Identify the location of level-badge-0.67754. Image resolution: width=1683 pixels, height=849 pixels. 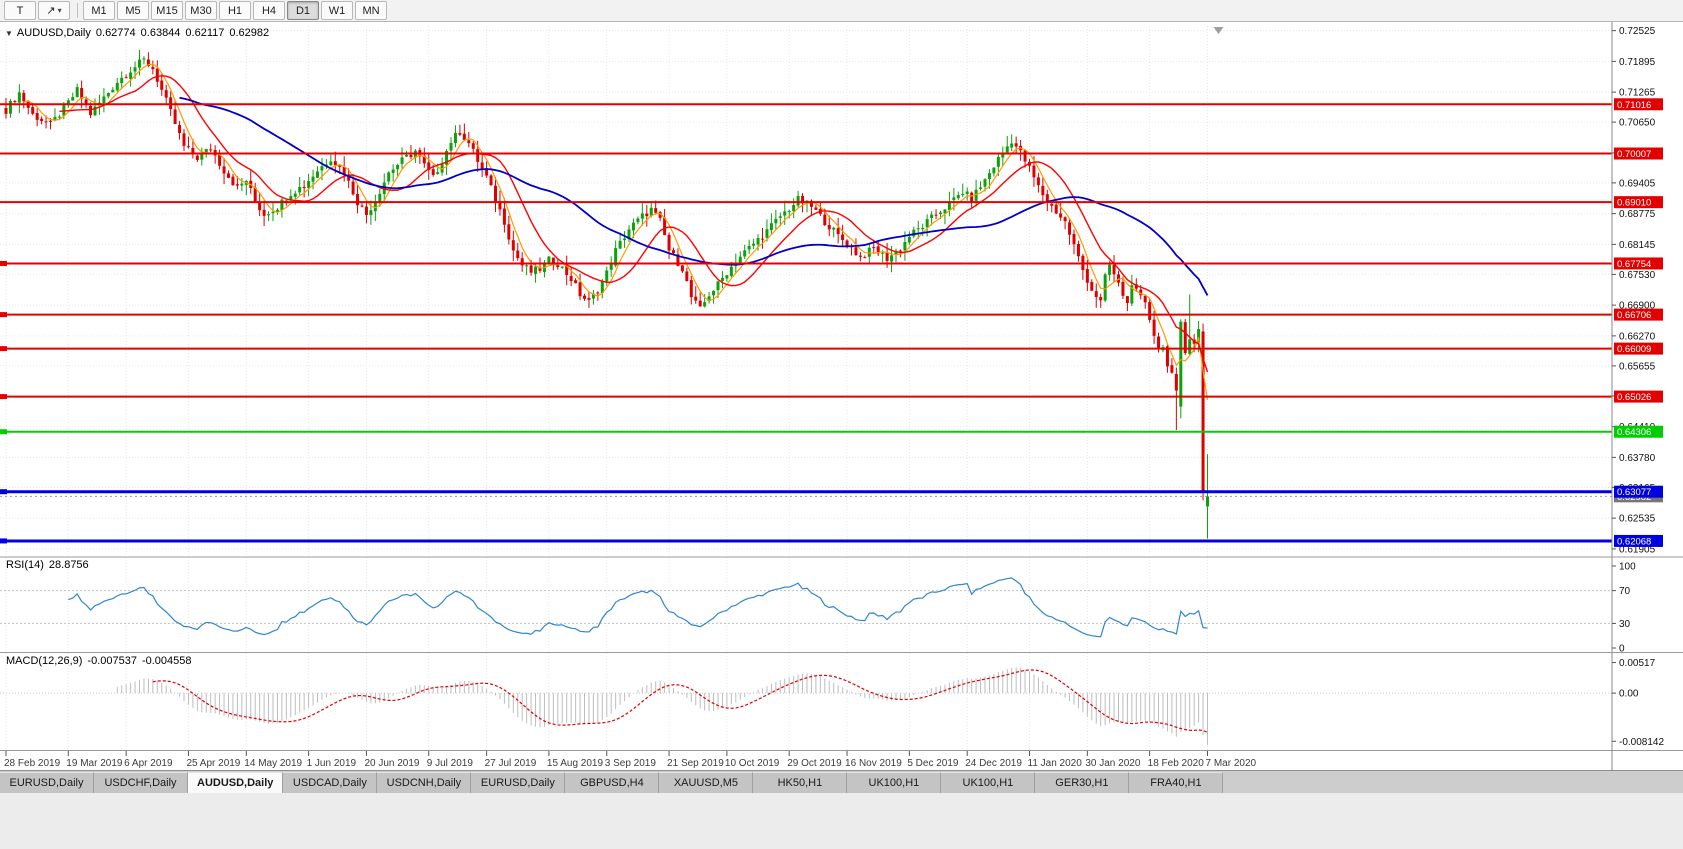
(1638, 263).